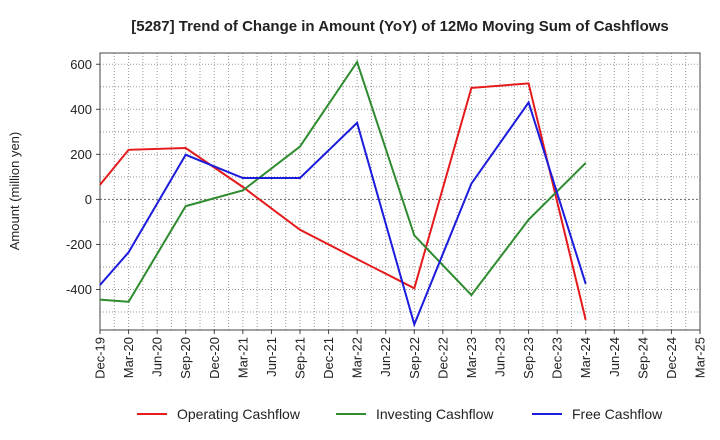  What do you see at coordinates (81, 109) in the screenshot?
I see `y-tick-label: 400` at bounding box center [81, 109].